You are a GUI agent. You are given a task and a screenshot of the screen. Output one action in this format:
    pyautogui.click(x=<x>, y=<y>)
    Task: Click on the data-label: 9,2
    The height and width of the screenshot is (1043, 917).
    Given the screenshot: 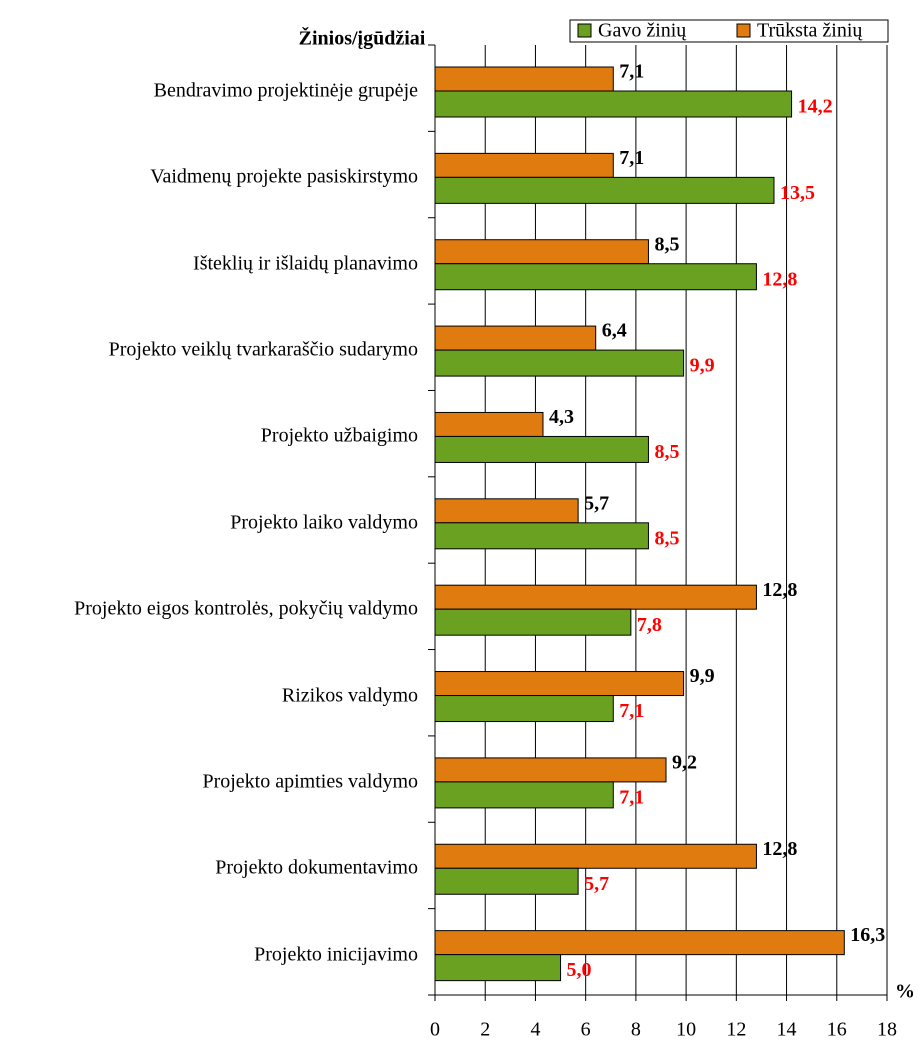 What is the action you would take?
    pyautogui.click(x=684, y=763)
    